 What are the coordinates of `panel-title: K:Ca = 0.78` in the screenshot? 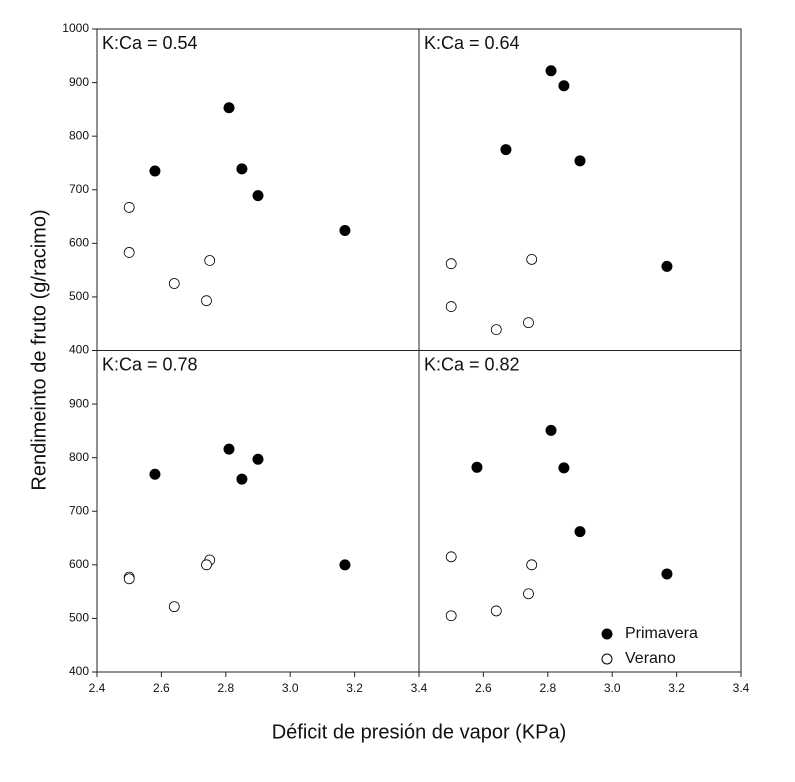 It's located at (150, 364).